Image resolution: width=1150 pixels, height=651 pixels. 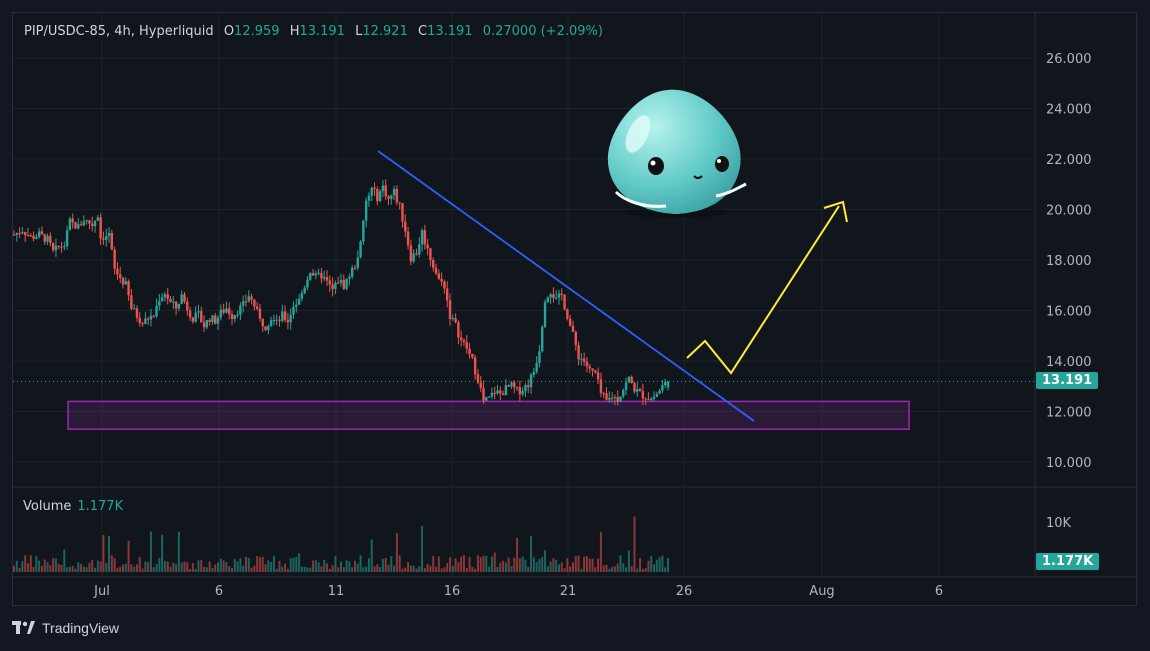 I want to click on time-tick-label: 11, so click(x=336, y=591).